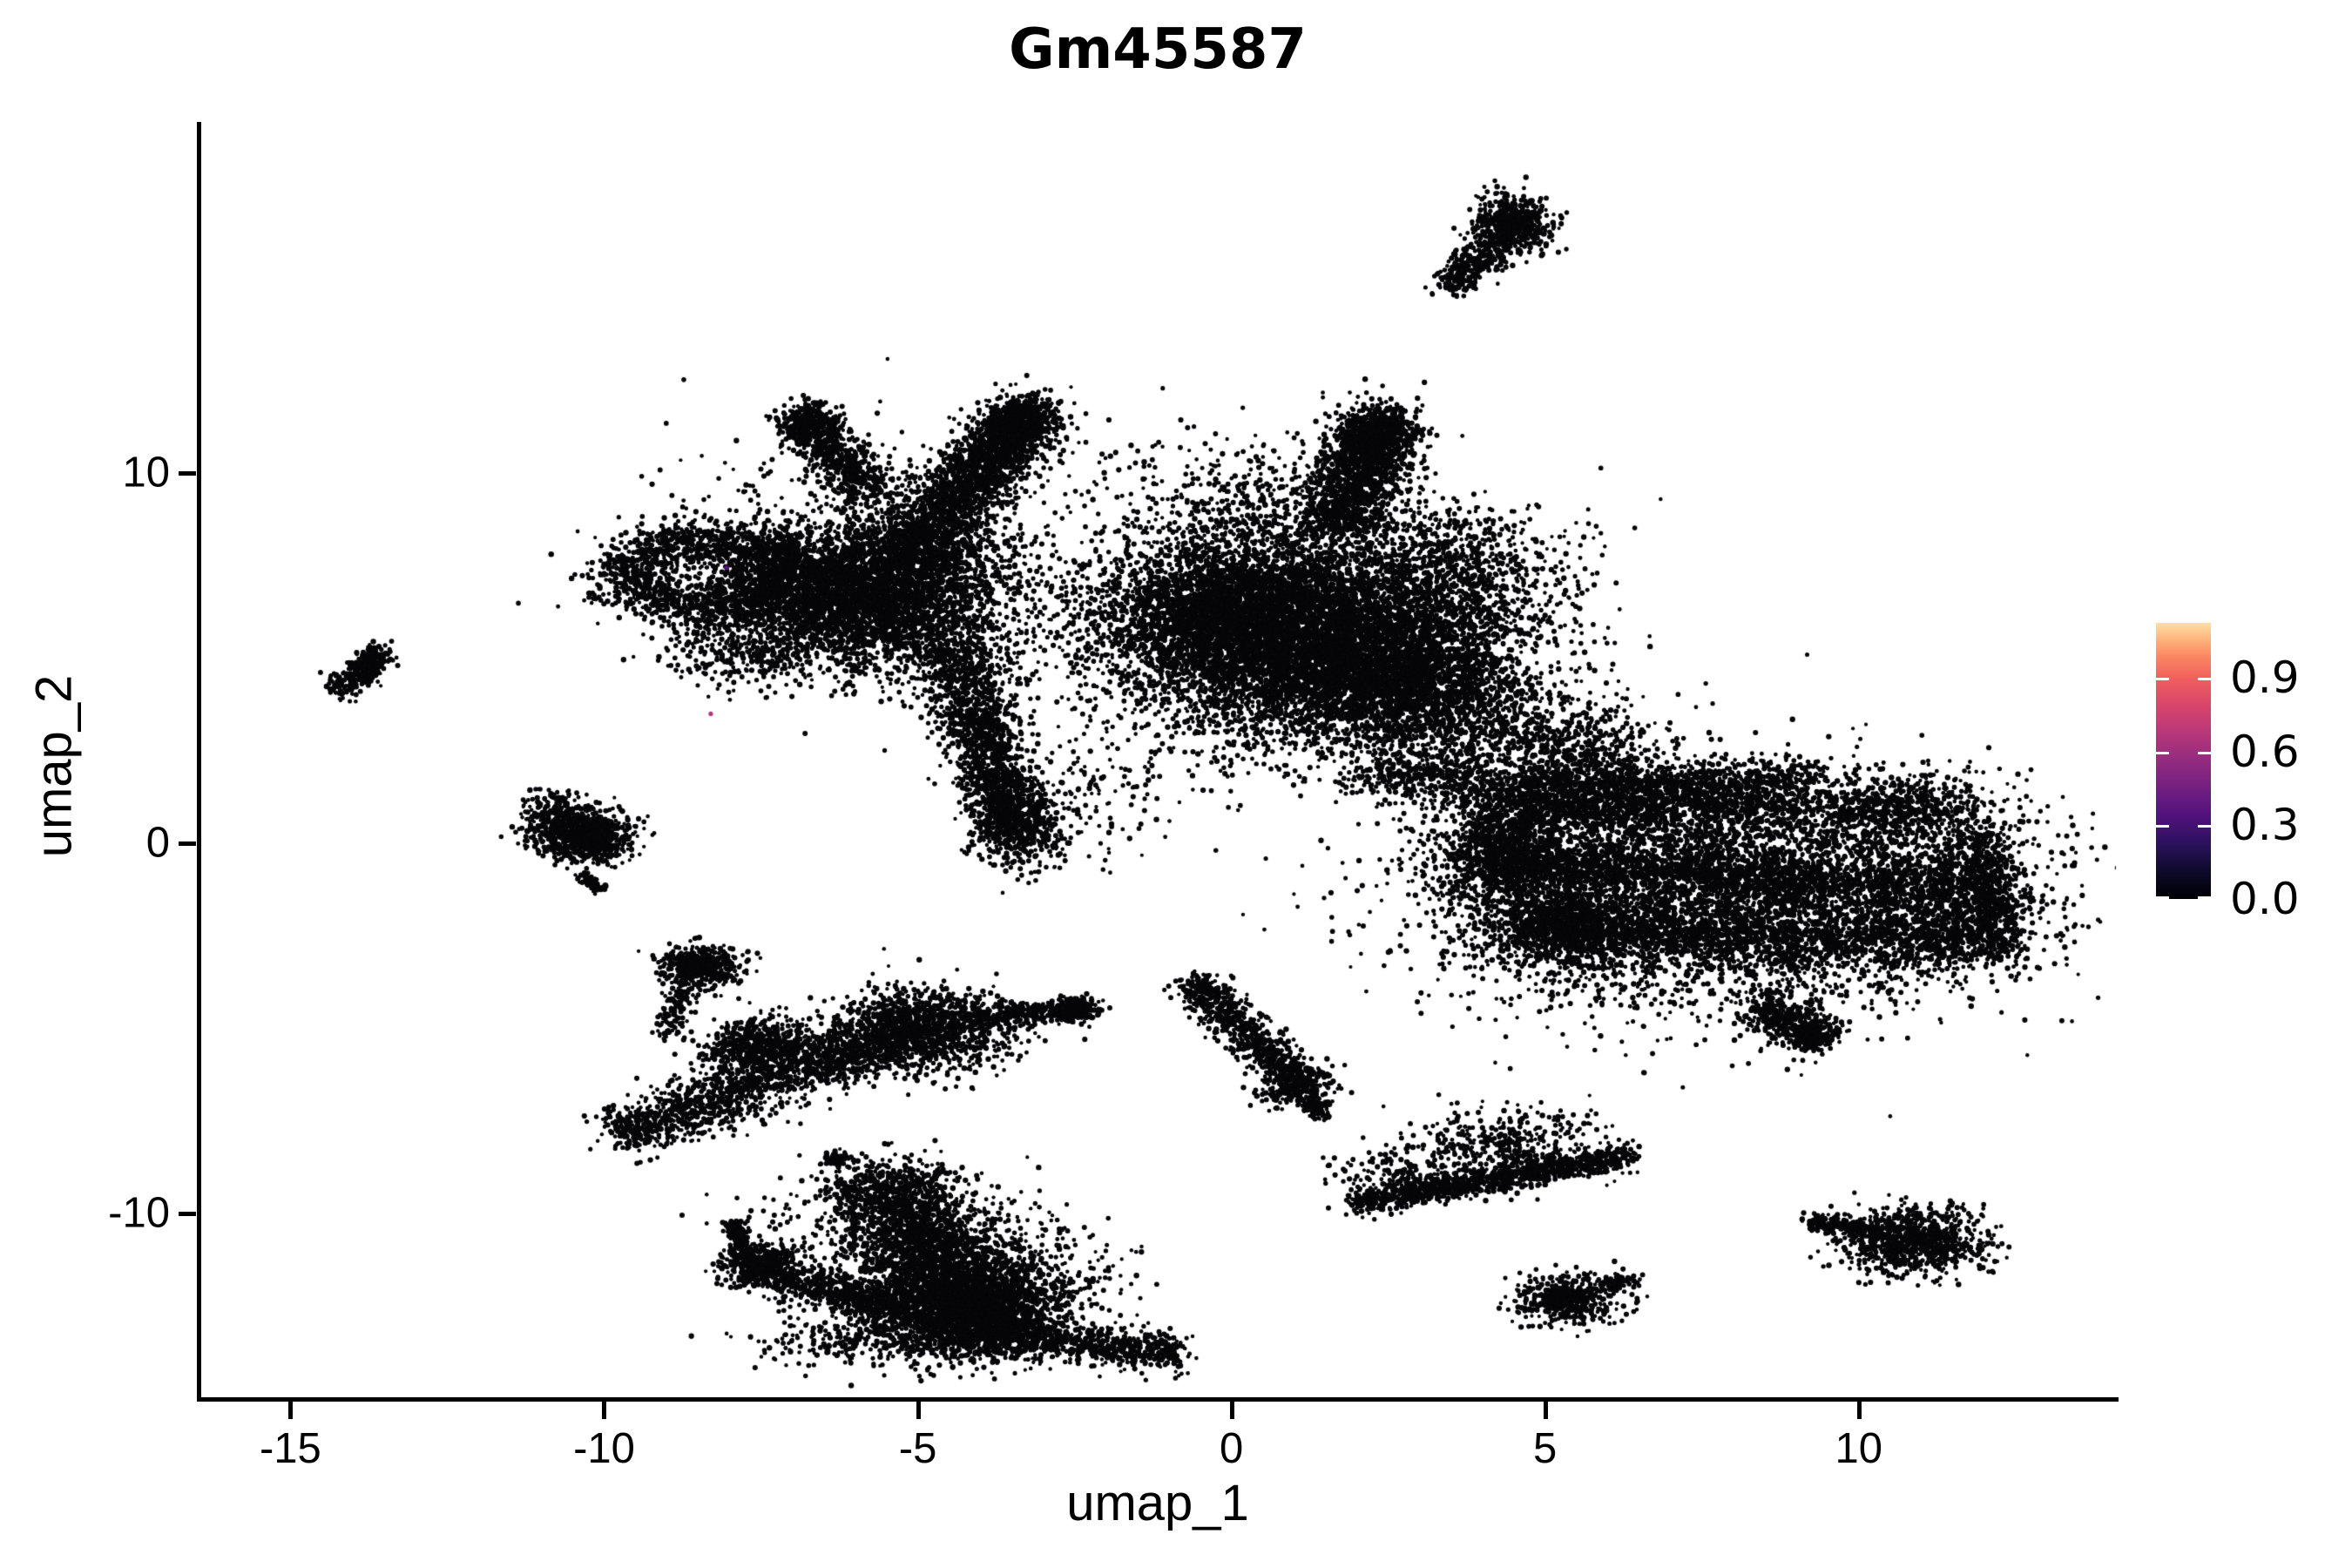  Describe the element at coordinates (1231, 1448) in the screenshot. I see `x-tick-label: 0` at that location.